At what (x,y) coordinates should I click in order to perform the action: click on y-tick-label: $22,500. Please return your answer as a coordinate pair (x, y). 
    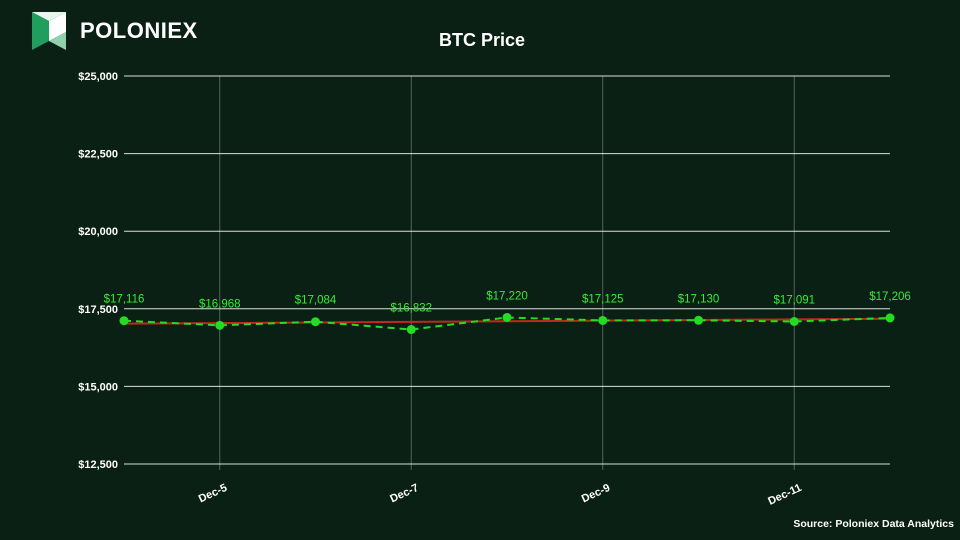
    Looking at the image, I should click on (98, 155).